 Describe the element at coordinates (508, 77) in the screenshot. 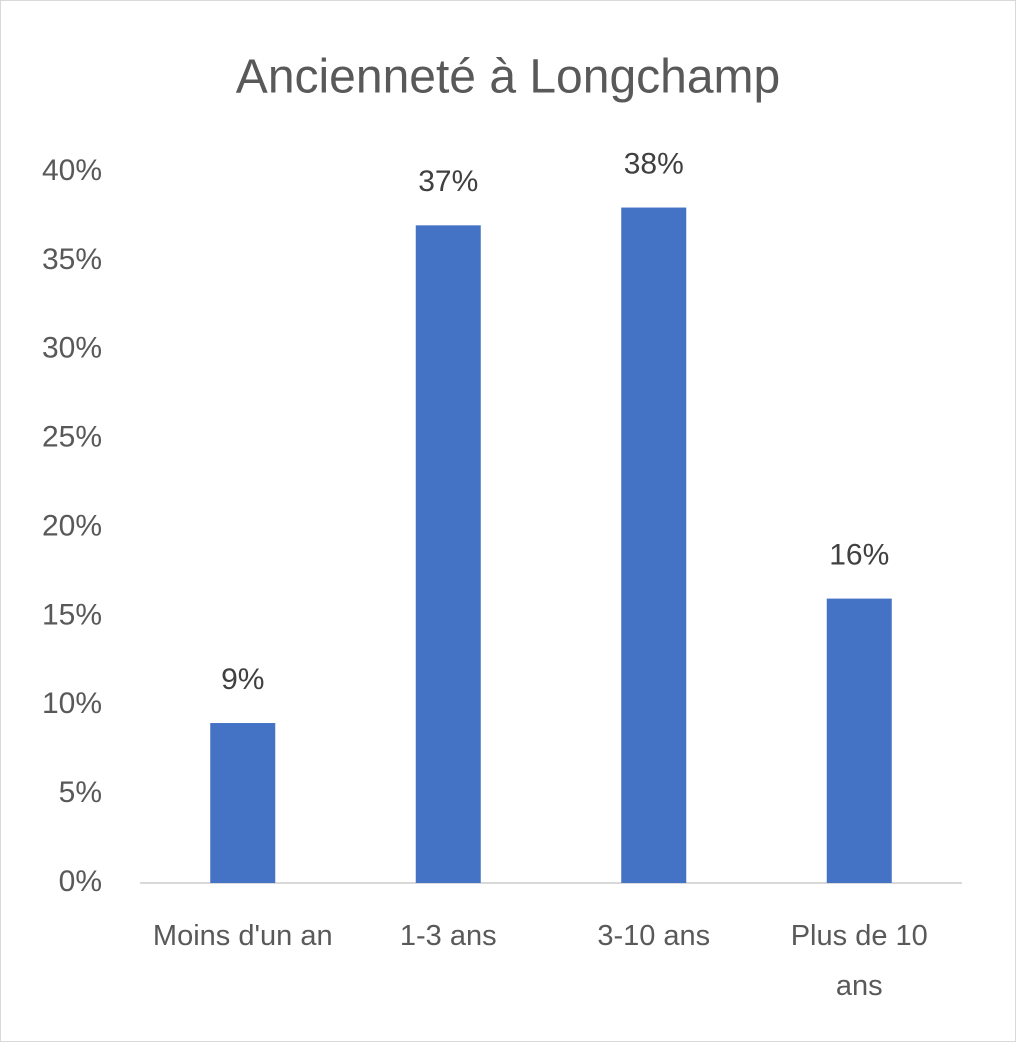

I see `chart-title: Ancienneté à Longchamp` at that location.